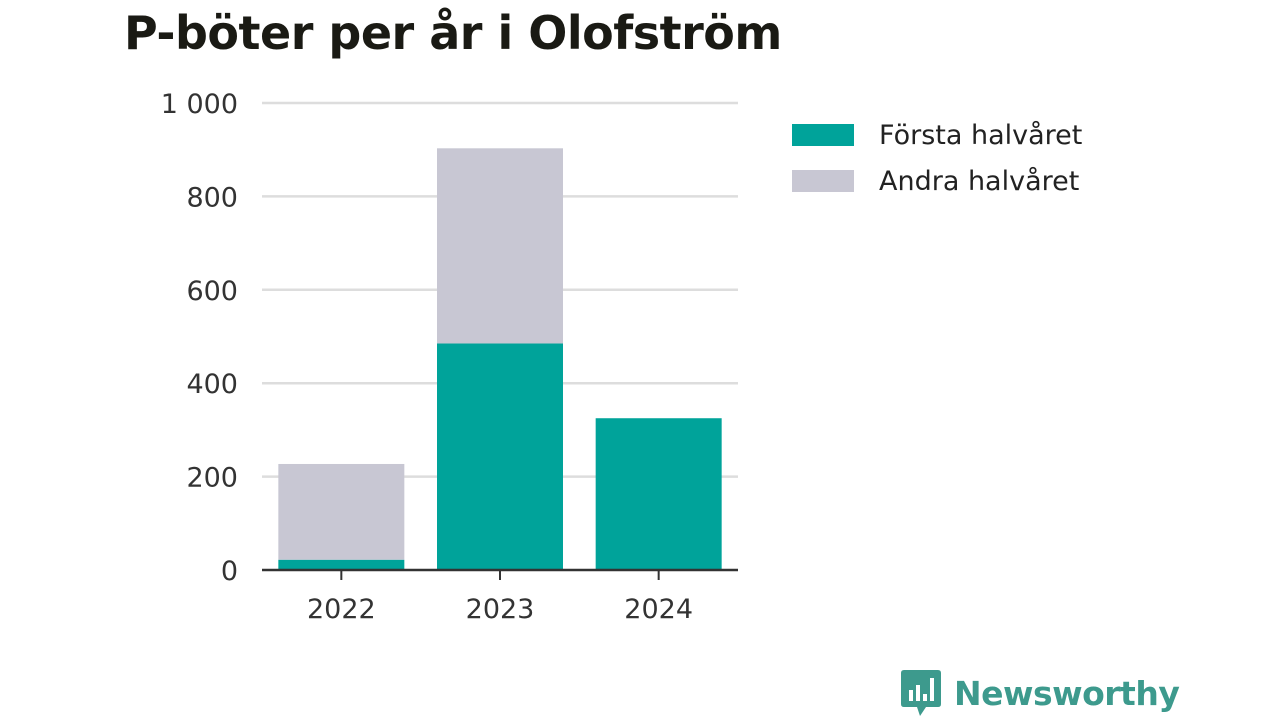  What do you see at coordinates (1067, 693) in the screenshot?
I see `brand-name: Newsworthy` at bounding box center [1067, 693].